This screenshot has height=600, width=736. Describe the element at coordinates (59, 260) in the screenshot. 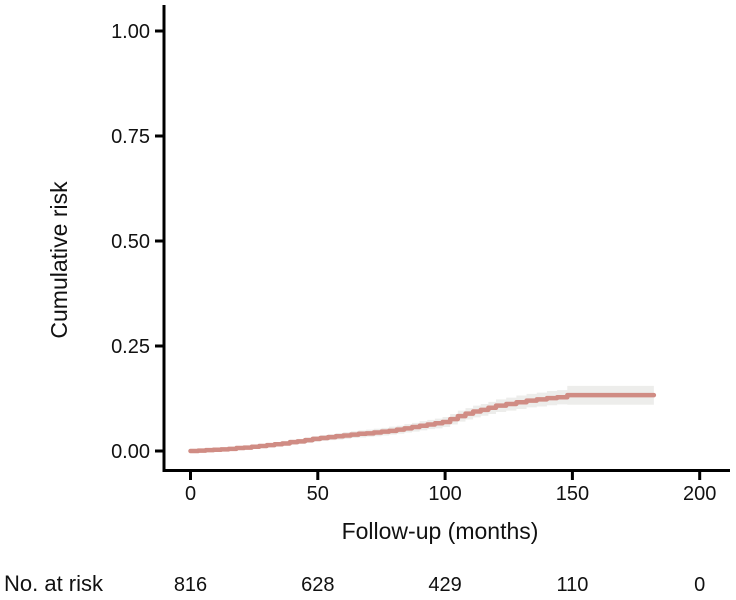

I see `y-axis-title: Cumulative risk` at that location.